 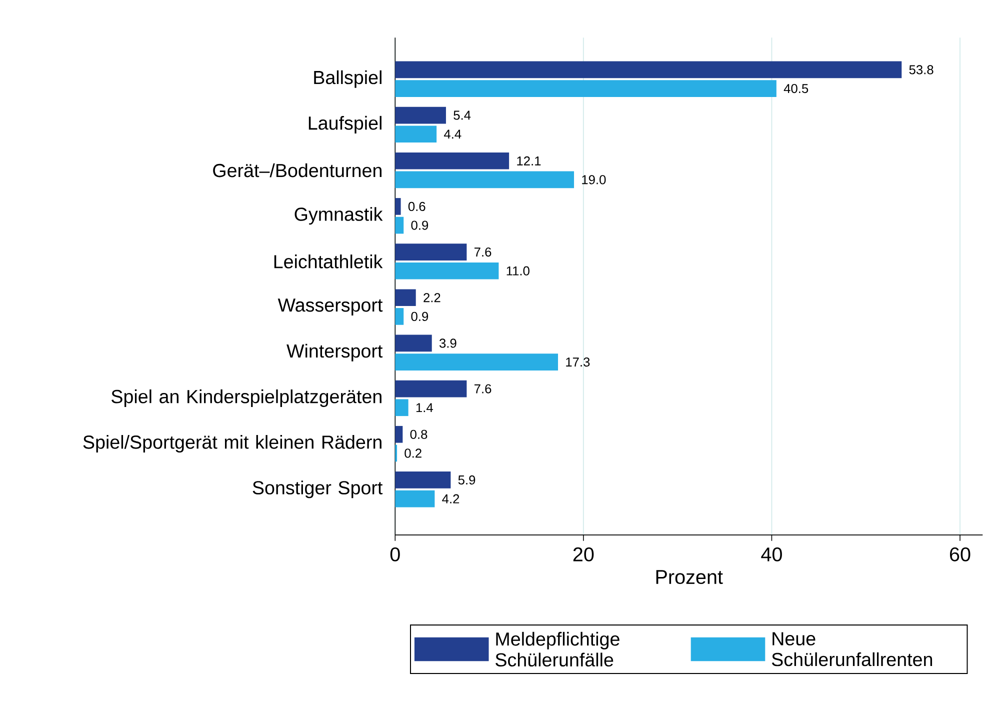 What do you see at coordinates (417, 206) in the screenshot?
I see `data-label: 0.6` at bounding box center [417, 206].